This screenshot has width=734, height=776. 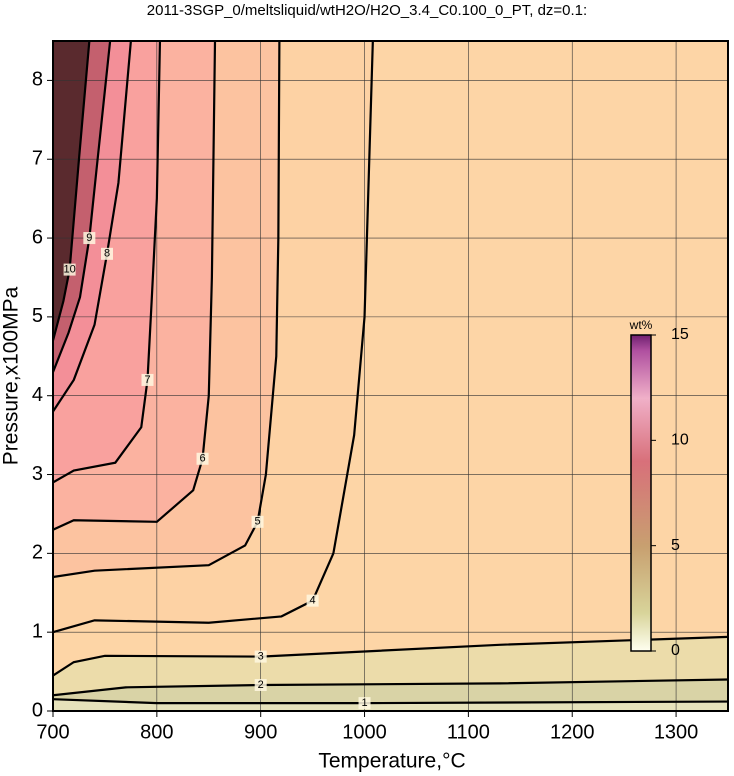 I want to click on contour-label: 3, so click(x=261, y=657).